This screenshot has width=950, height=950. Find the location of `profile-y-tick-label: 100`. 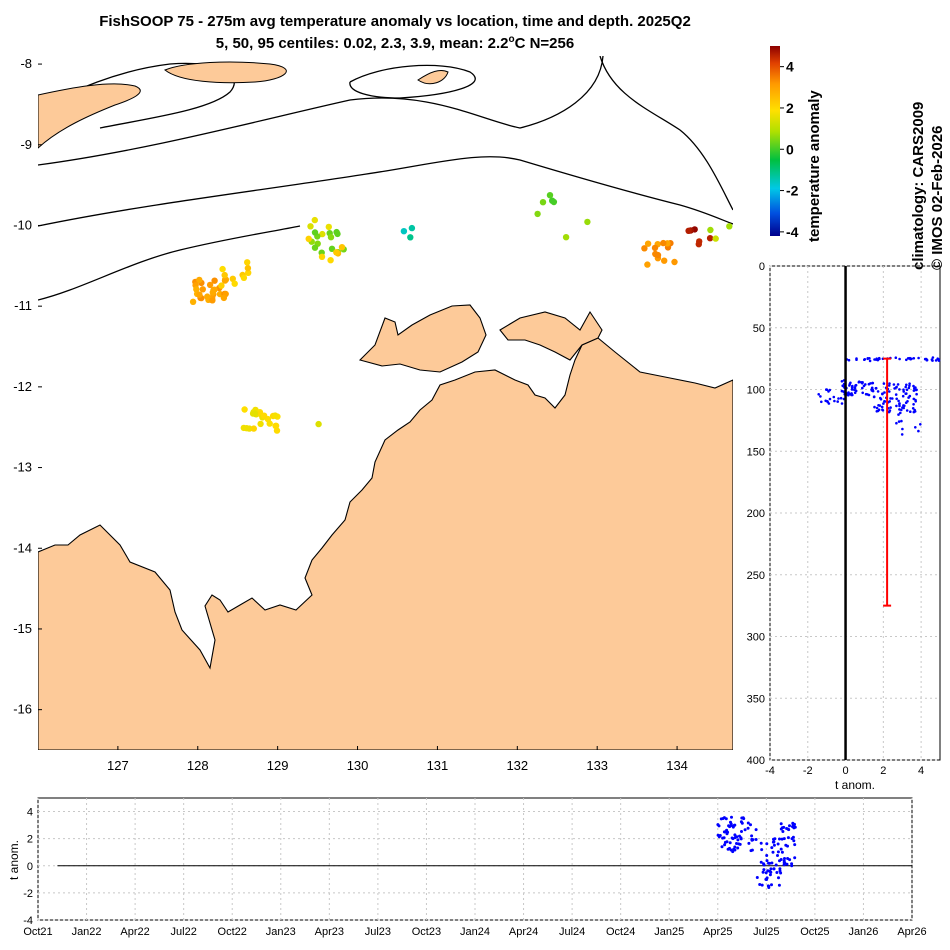

profile-y-tick-label: 100 is located at coordinates (756, 391).